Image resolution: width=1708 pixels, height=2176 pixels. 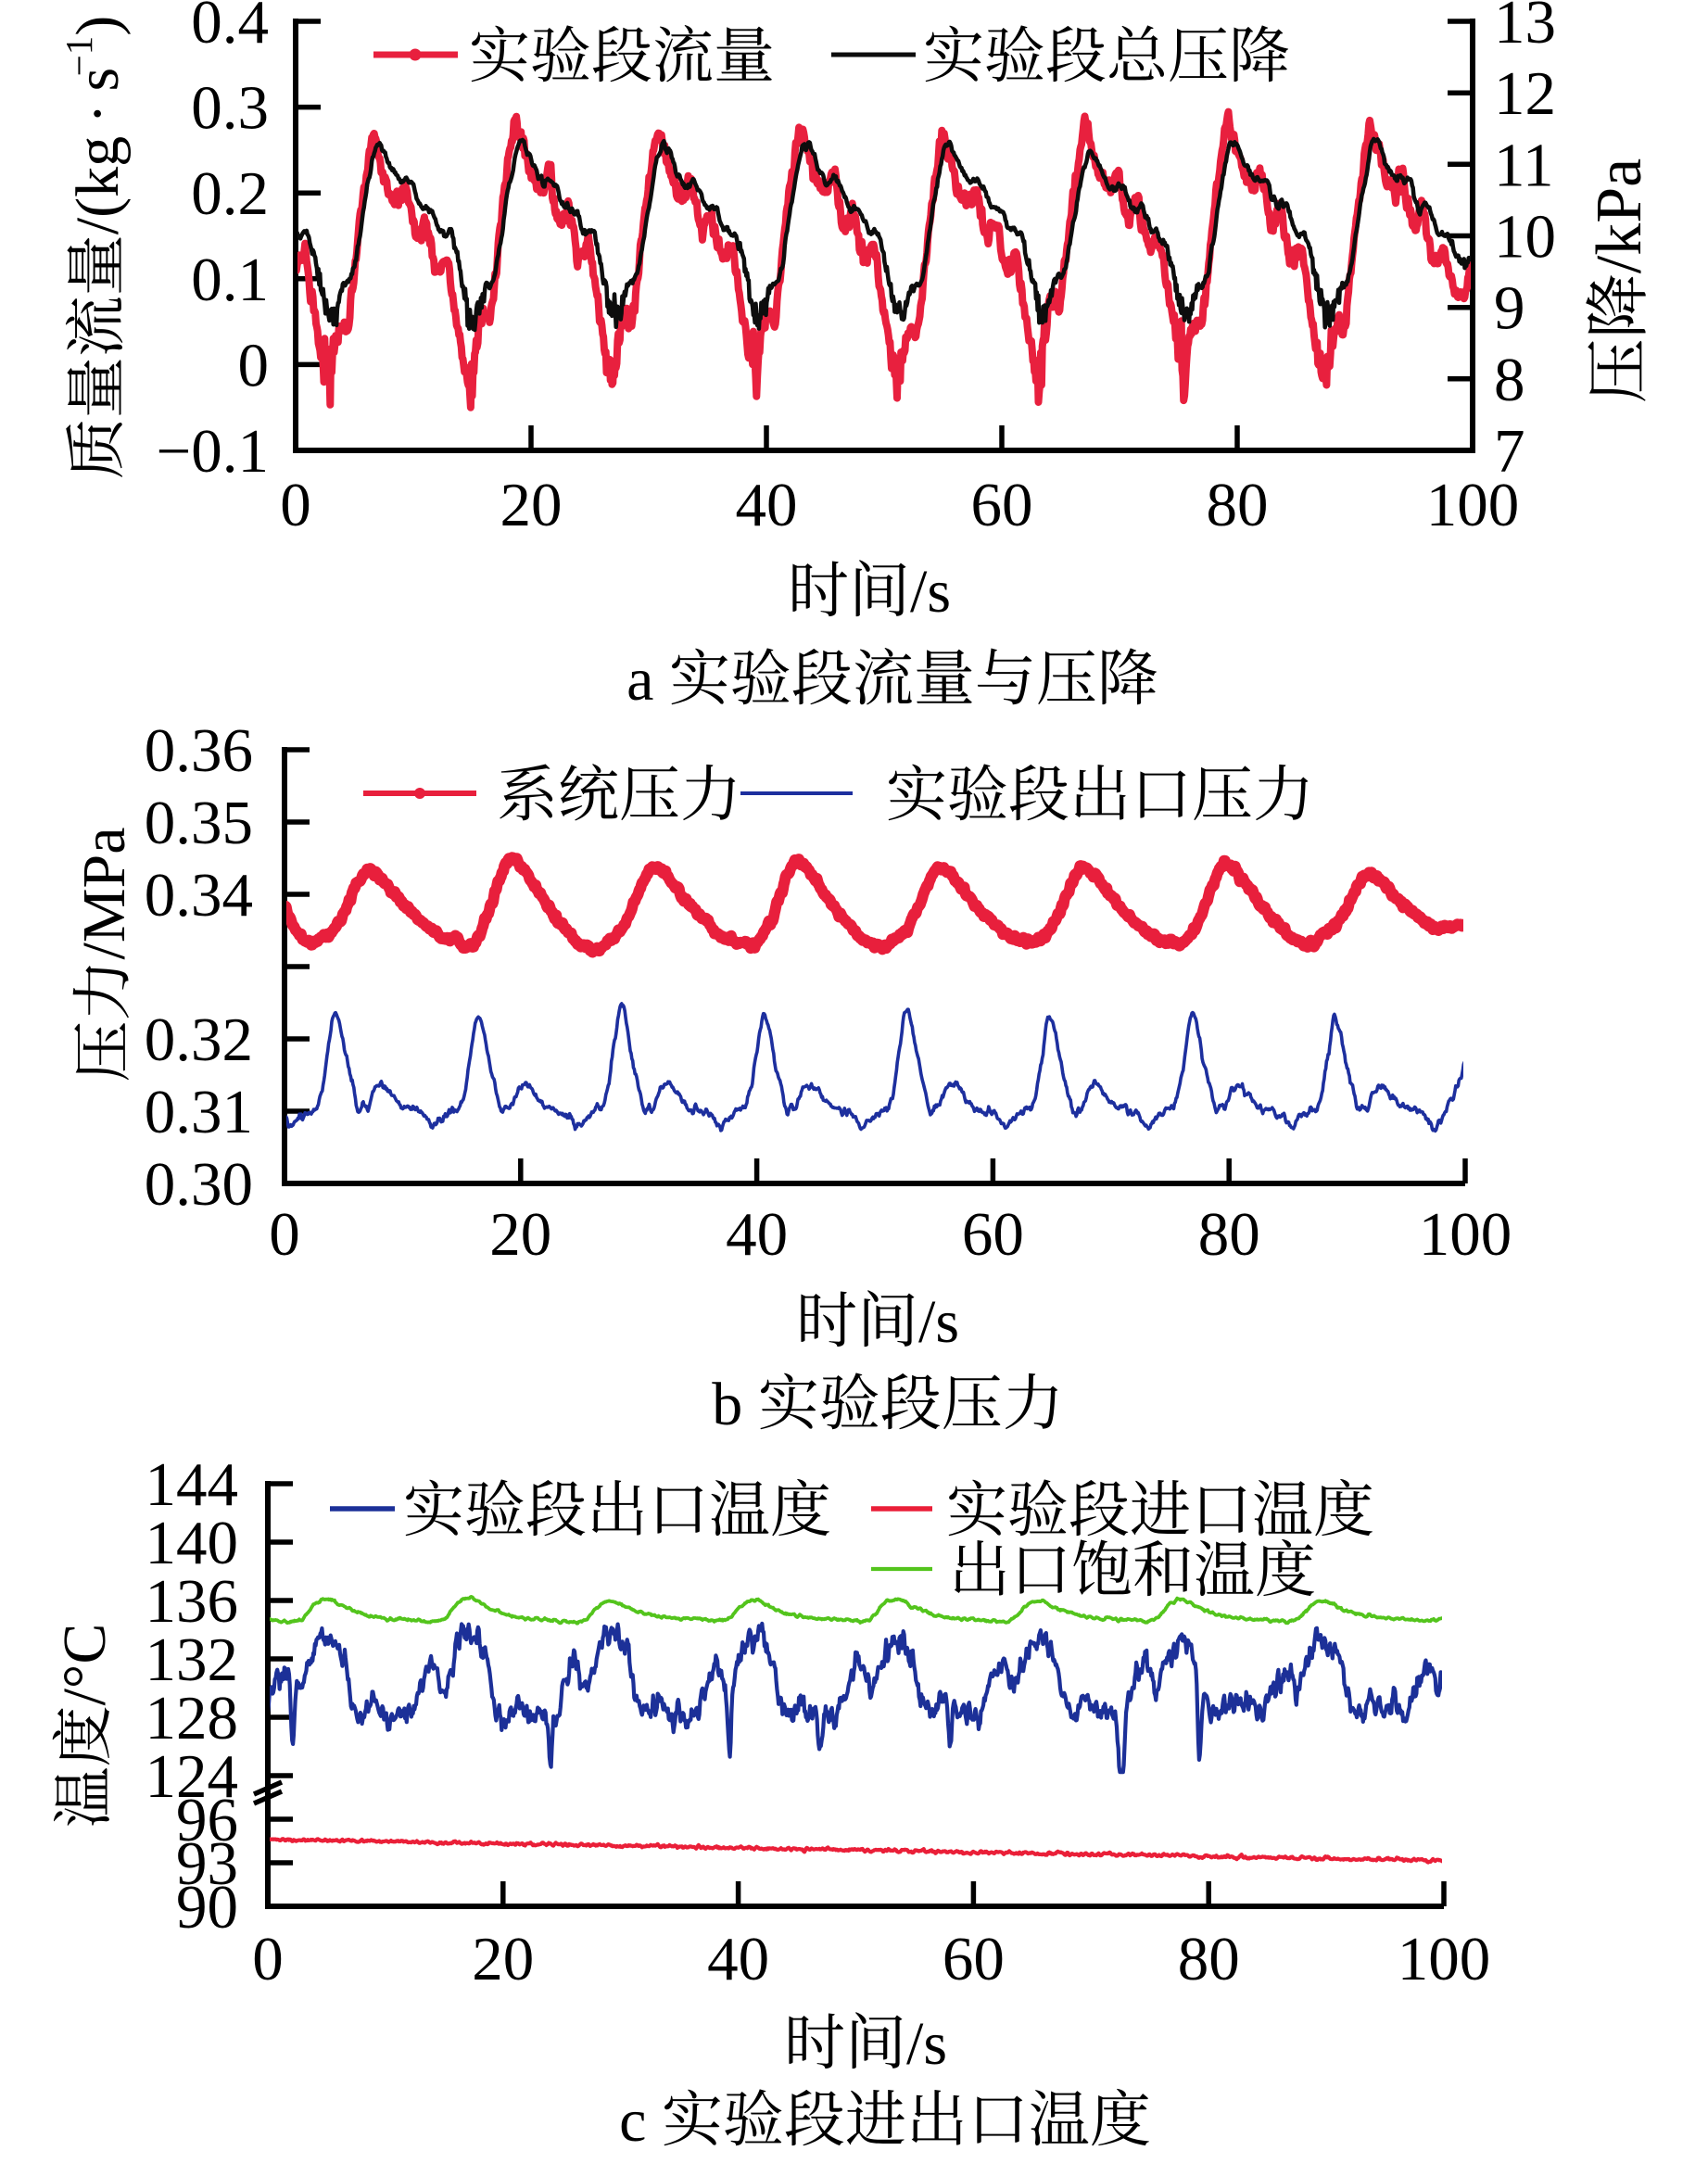 I want to click on svg-text: 12, so click(x=1525, y=93).